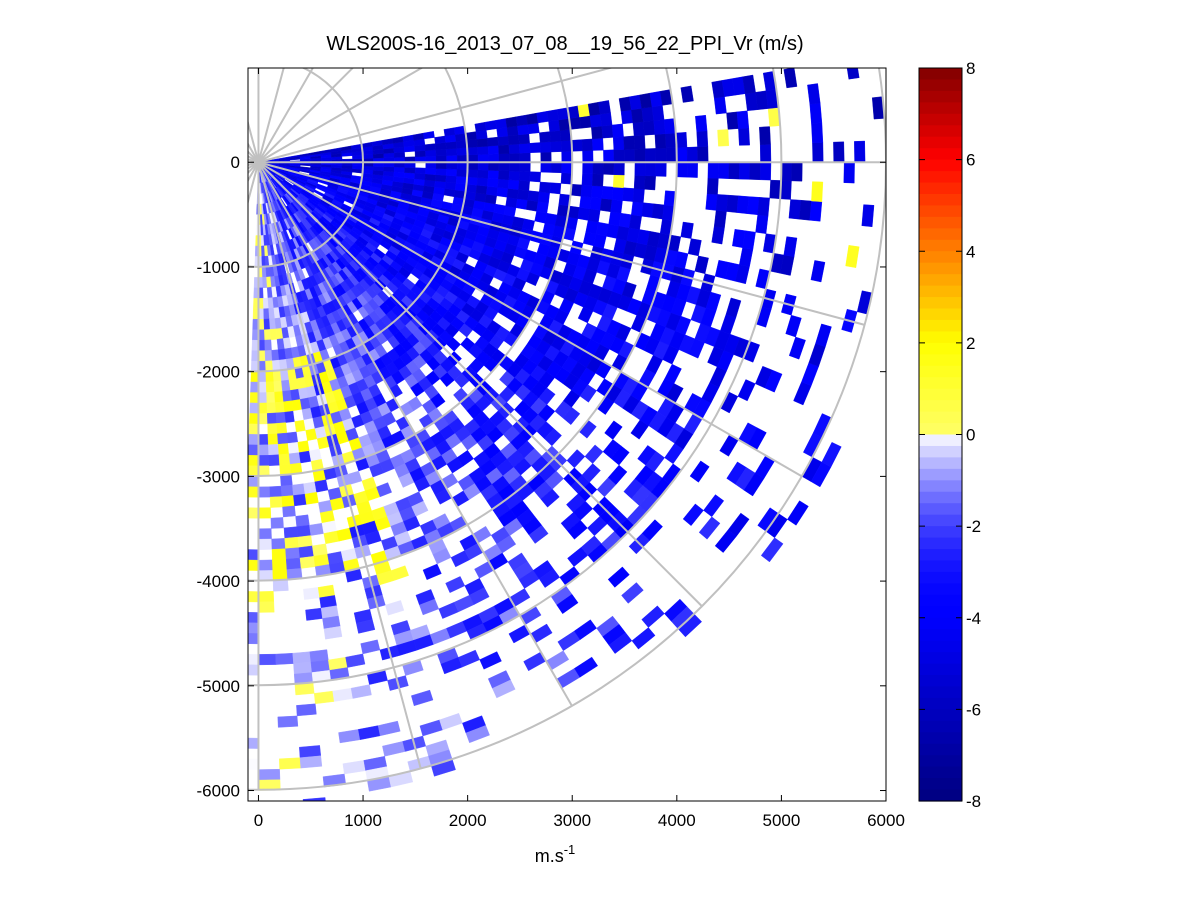  I want to click on x-axis-label: m.s-1, so click(555, 854).